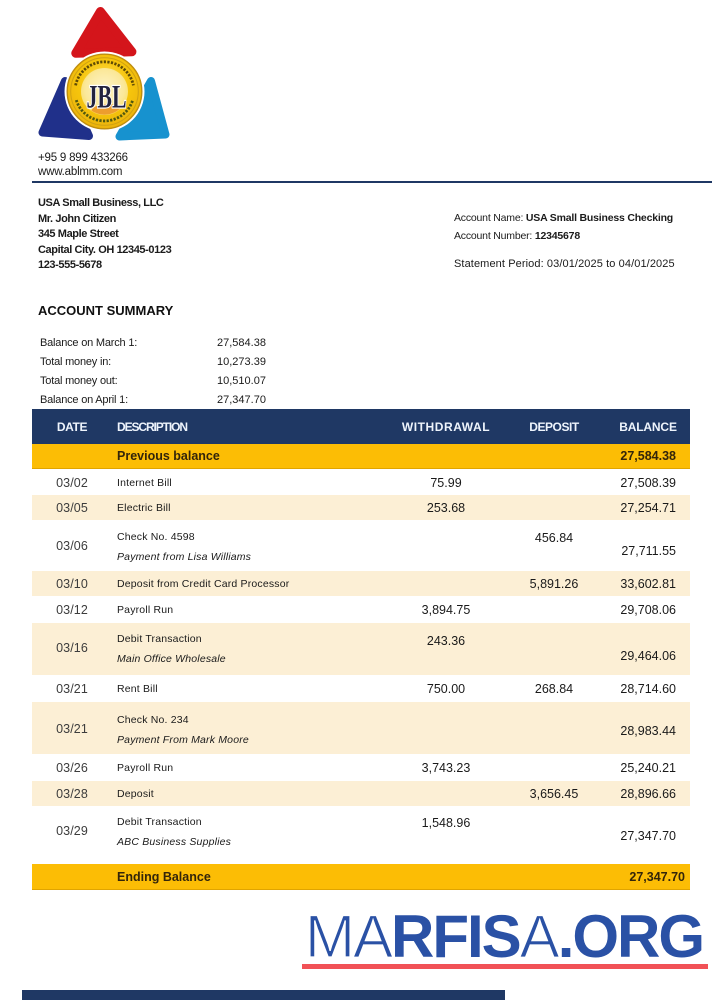 The height and width of the screenshot is (1000, 720). I want to click on svg-text: JBL, so click(107, 98).